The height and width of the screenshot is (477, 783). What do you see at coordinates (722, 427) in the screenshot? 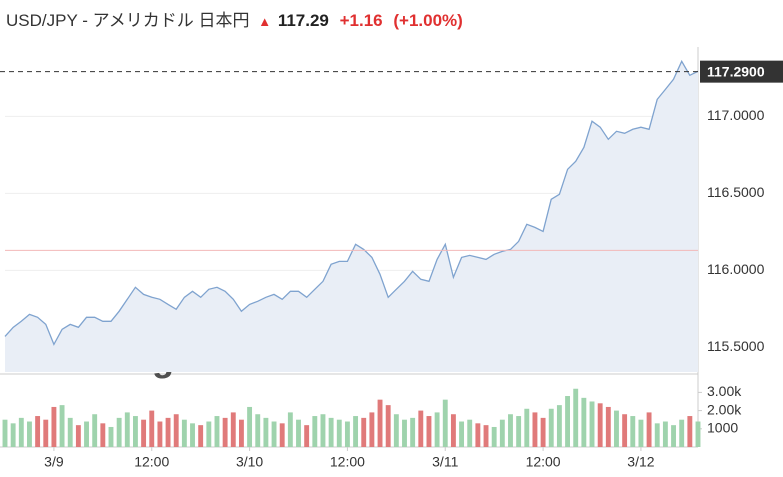
I see `y-tick-label: 1000` at bounding box center [722, 427].